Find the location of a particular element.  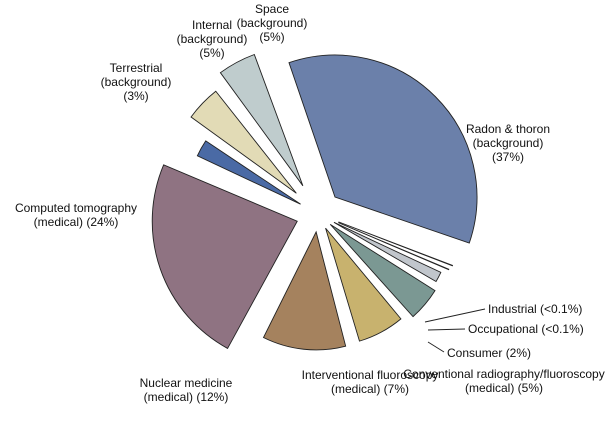

label-computed-tomography-medical: Computed tomography (medical) (24%) is located at coordinates (76, 215).